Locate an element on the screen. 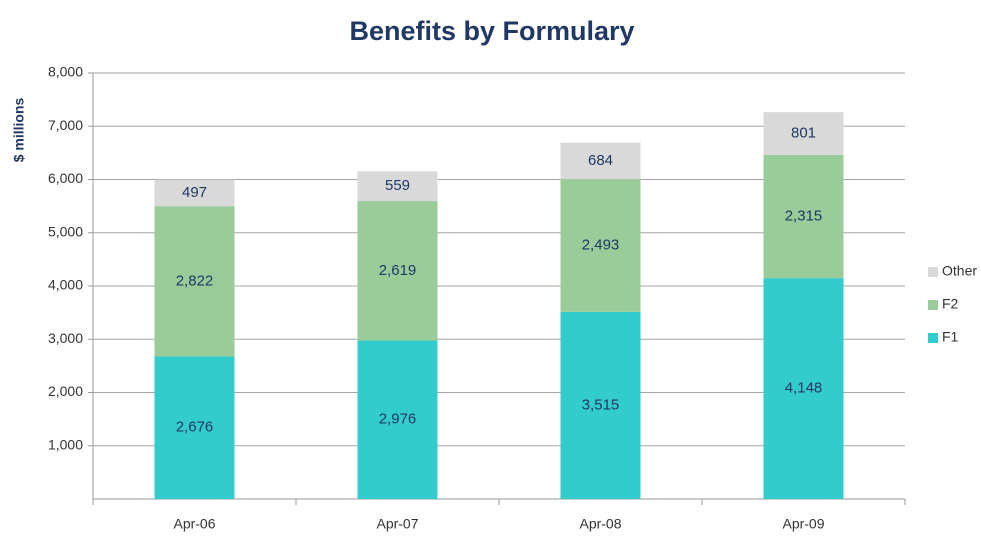 The image size is (981, 538). y-tick-label: 2,000 is located at coordinates (65, 391).